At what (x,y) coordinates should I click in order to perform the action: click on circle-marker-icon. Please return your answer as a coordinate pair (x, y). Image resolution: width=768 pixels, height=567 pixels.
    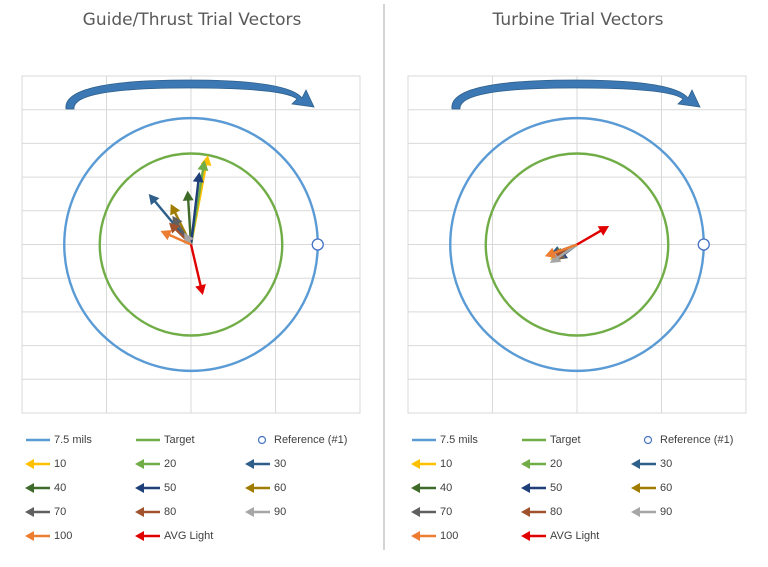
    Looking at the image, I should click on (648, 440).